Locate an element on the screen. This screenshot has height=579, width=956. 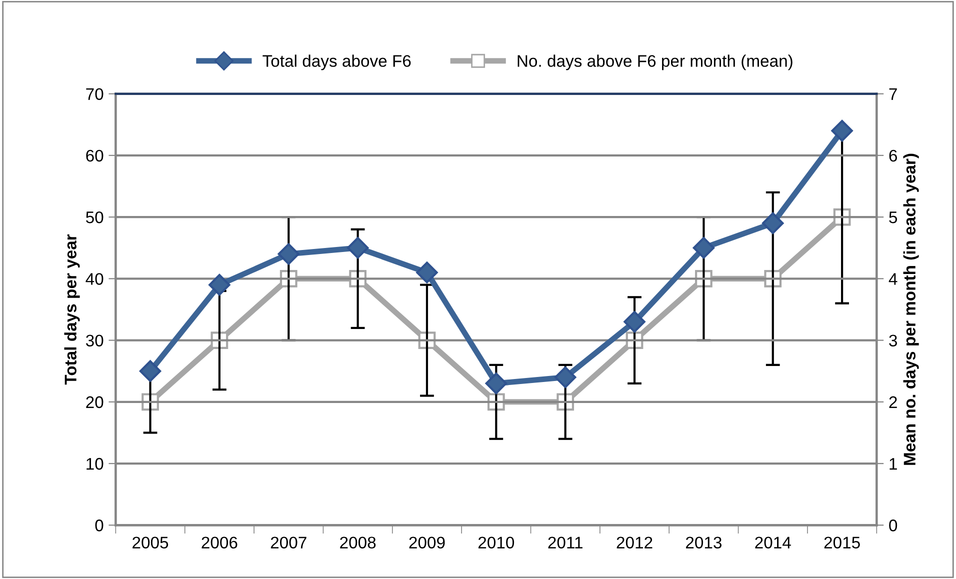
x-tick-label: 2012 is located at coordinates (634, 542).